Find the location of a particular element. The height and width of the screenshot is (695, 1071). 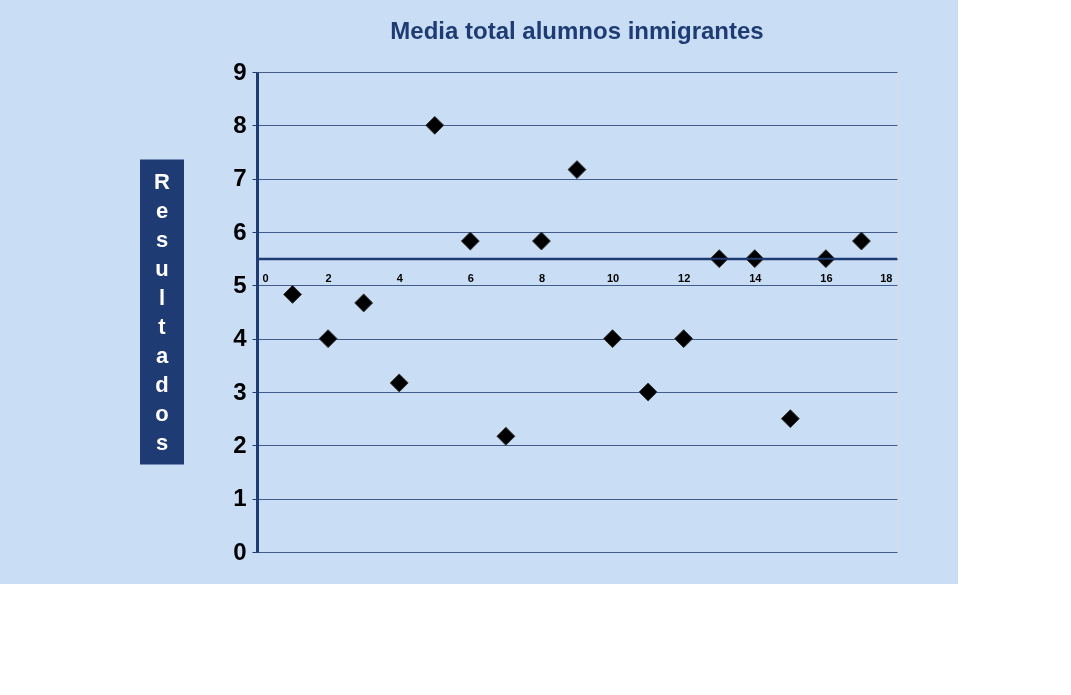

x-tick-label: 14 is located at coordinates (756, 278).